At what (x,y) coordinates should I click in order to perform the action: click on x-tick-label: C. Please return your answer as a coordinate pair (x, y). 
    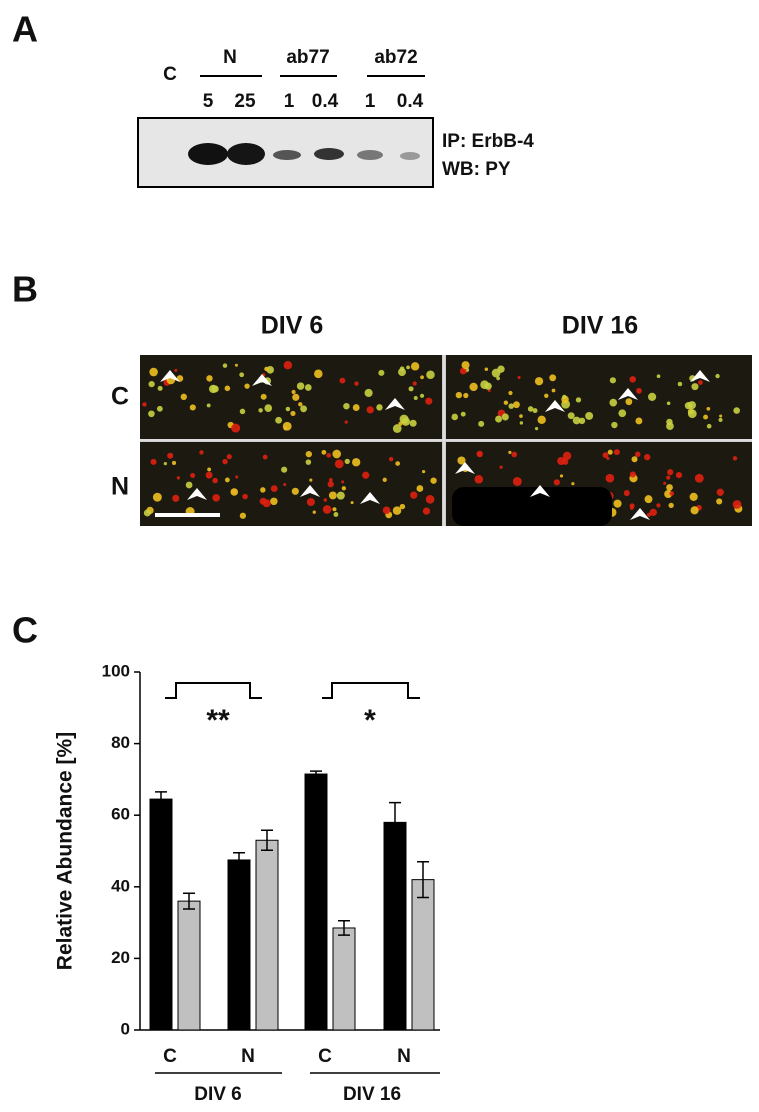
    Looking at the image, I should click on (325, 1056).